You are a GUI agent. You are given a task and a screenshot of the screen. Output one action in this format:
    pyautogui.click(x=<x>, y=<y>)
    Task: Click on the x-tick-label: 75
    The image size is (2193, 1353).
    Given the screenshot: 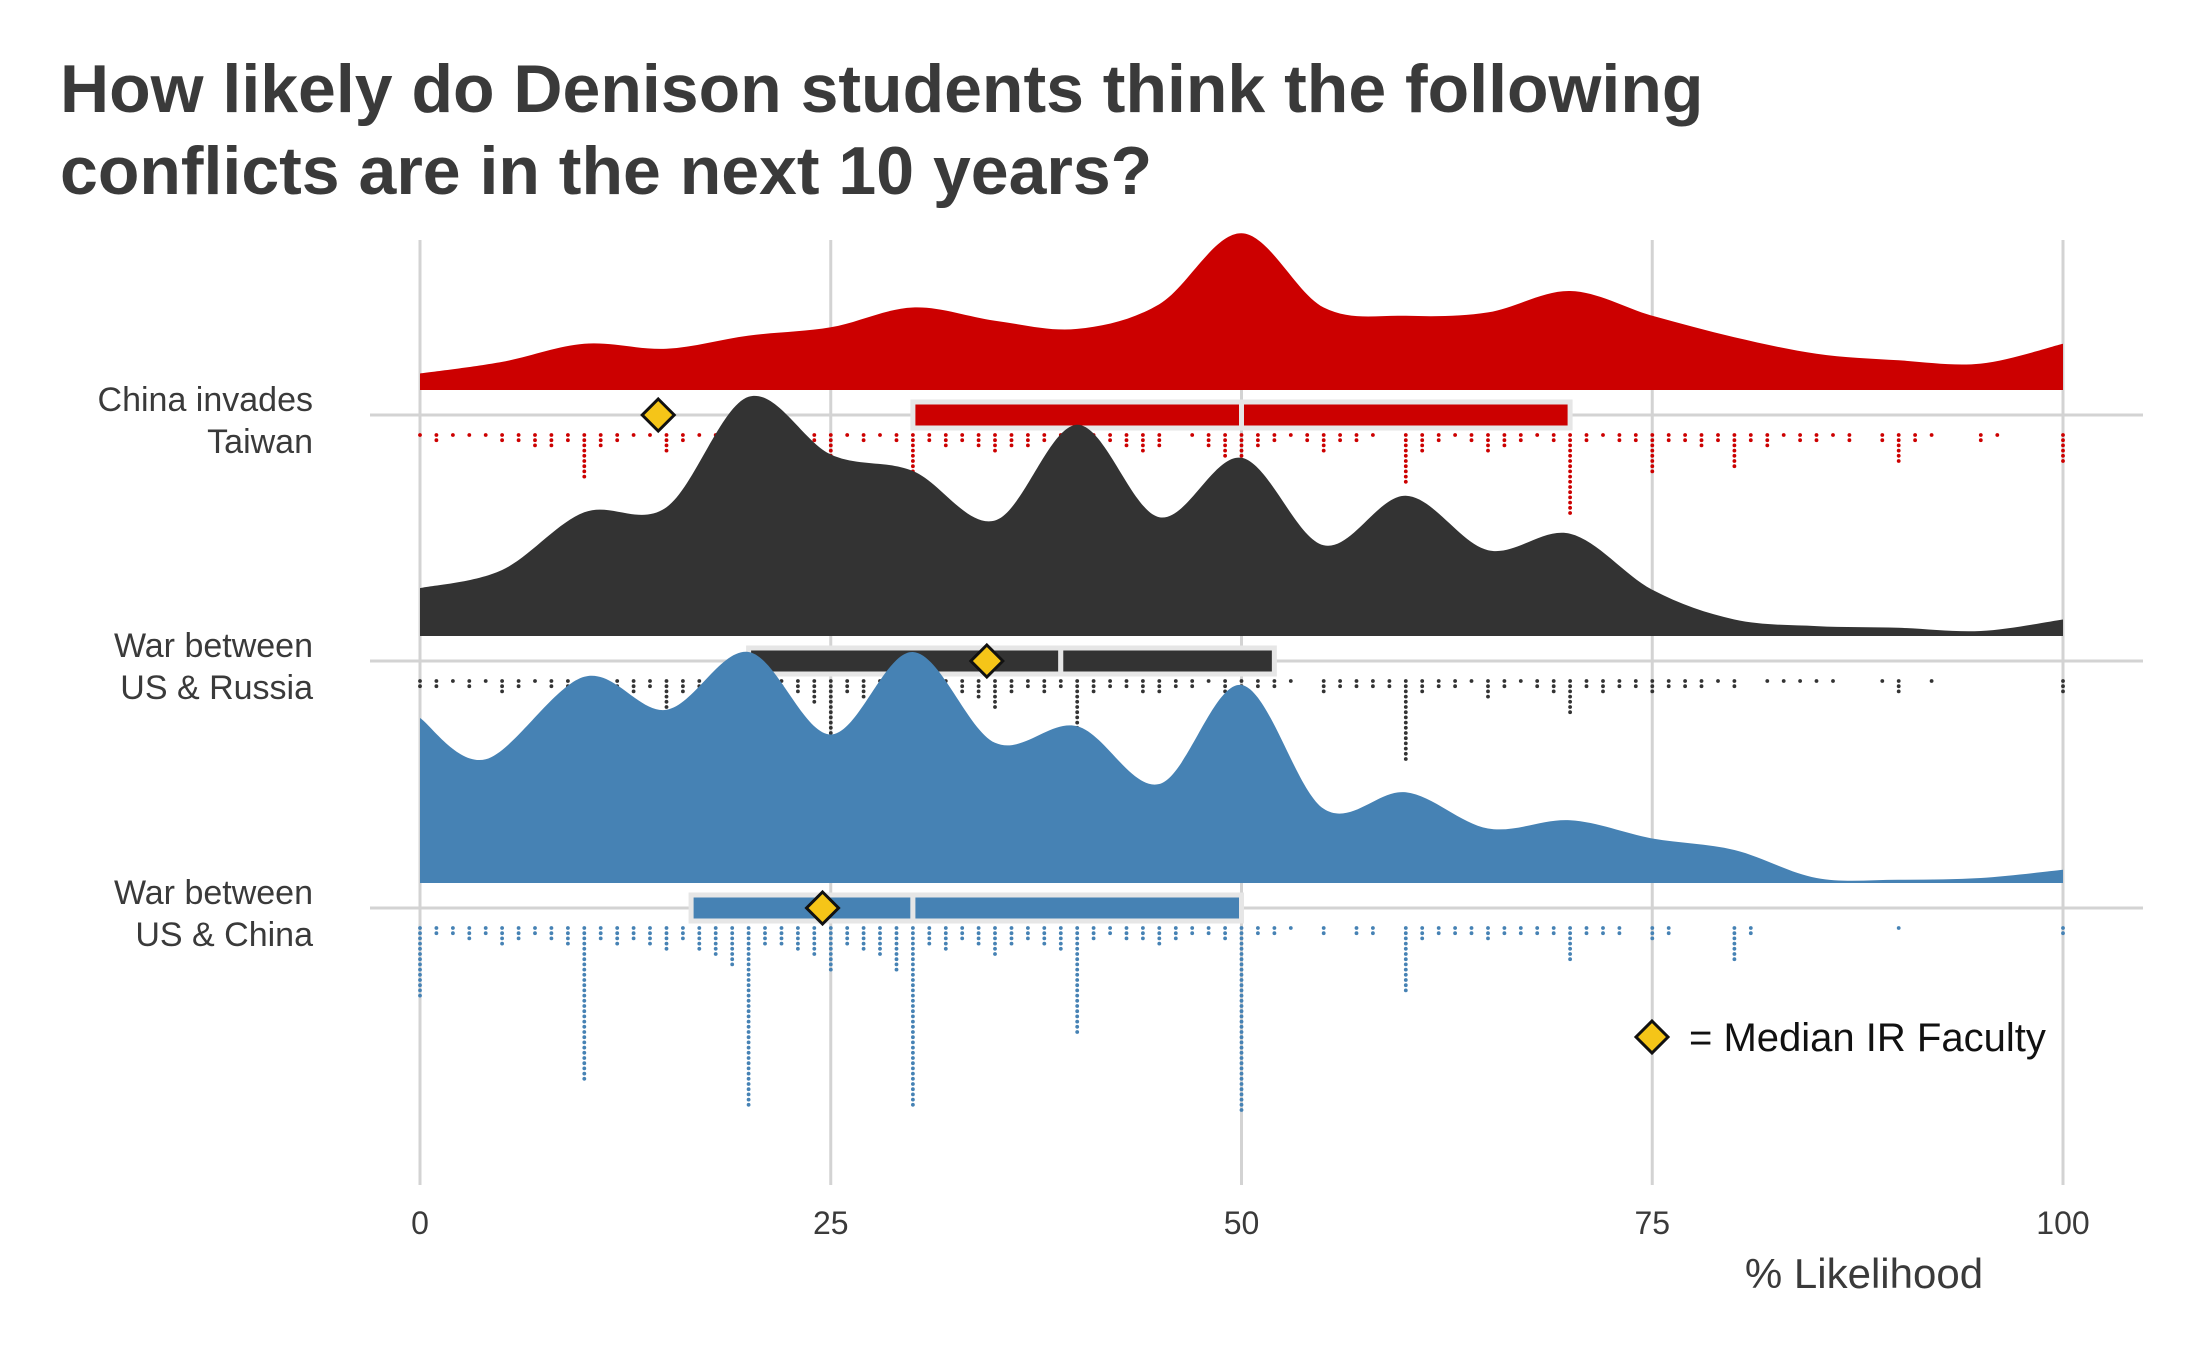 What is the action you would take?
    pyautogui.click(x=1652, y=1223)
    